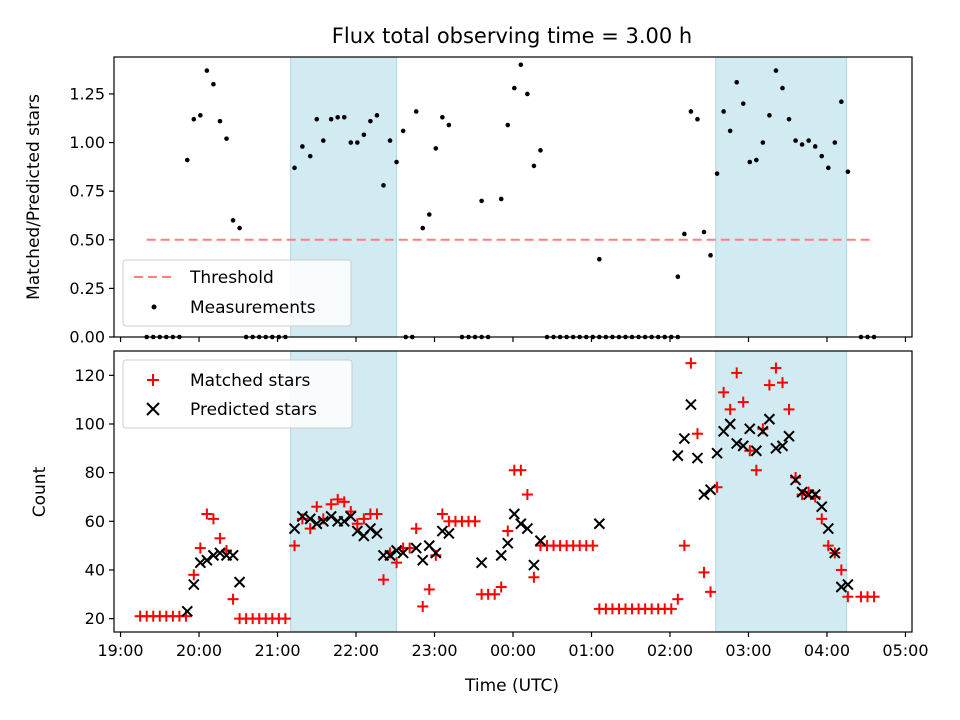 Image resolution: width=960 pixels, height=720 pixels. What do you see at coordinates (231, 278) in the screenshot?
I see `legend-threshold-label: Threshold` at bounding box center [231, 278].